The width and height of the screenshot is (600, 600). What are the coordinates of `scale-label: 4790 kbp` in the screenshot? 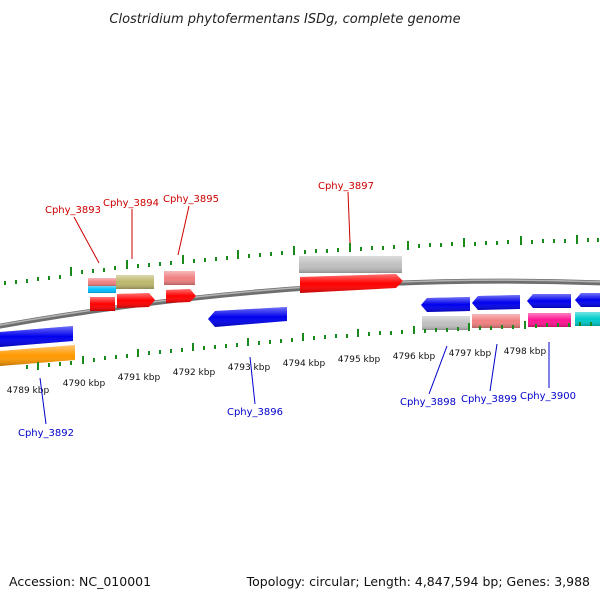 It's located at (84, 384).